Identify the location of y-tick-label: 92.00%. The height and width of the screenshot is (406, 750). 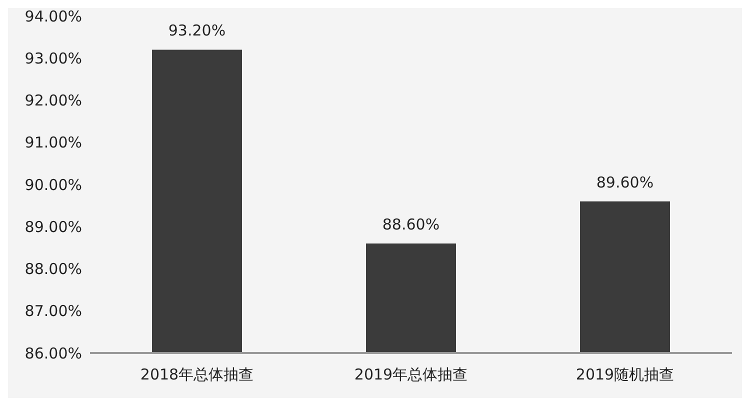
(53, 101).